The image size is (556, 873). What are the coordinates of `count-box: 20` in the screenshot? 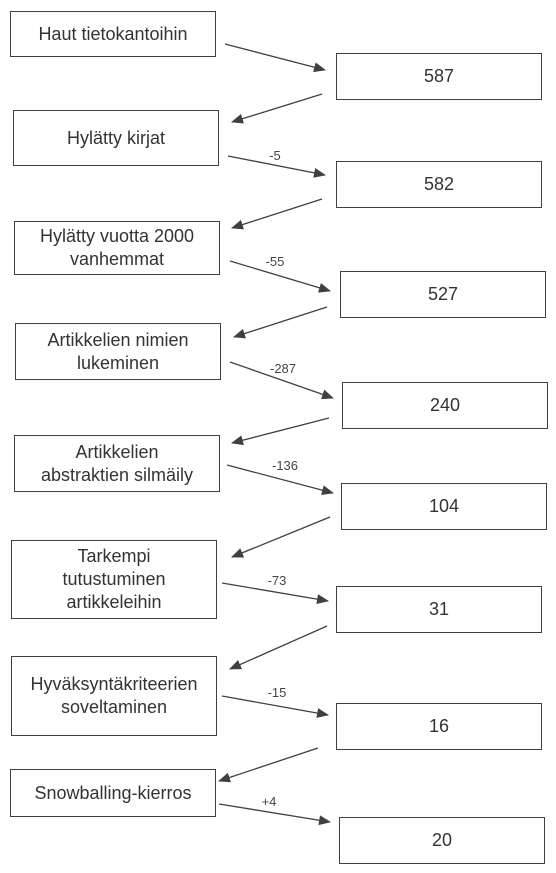 It's located at (442, 840).